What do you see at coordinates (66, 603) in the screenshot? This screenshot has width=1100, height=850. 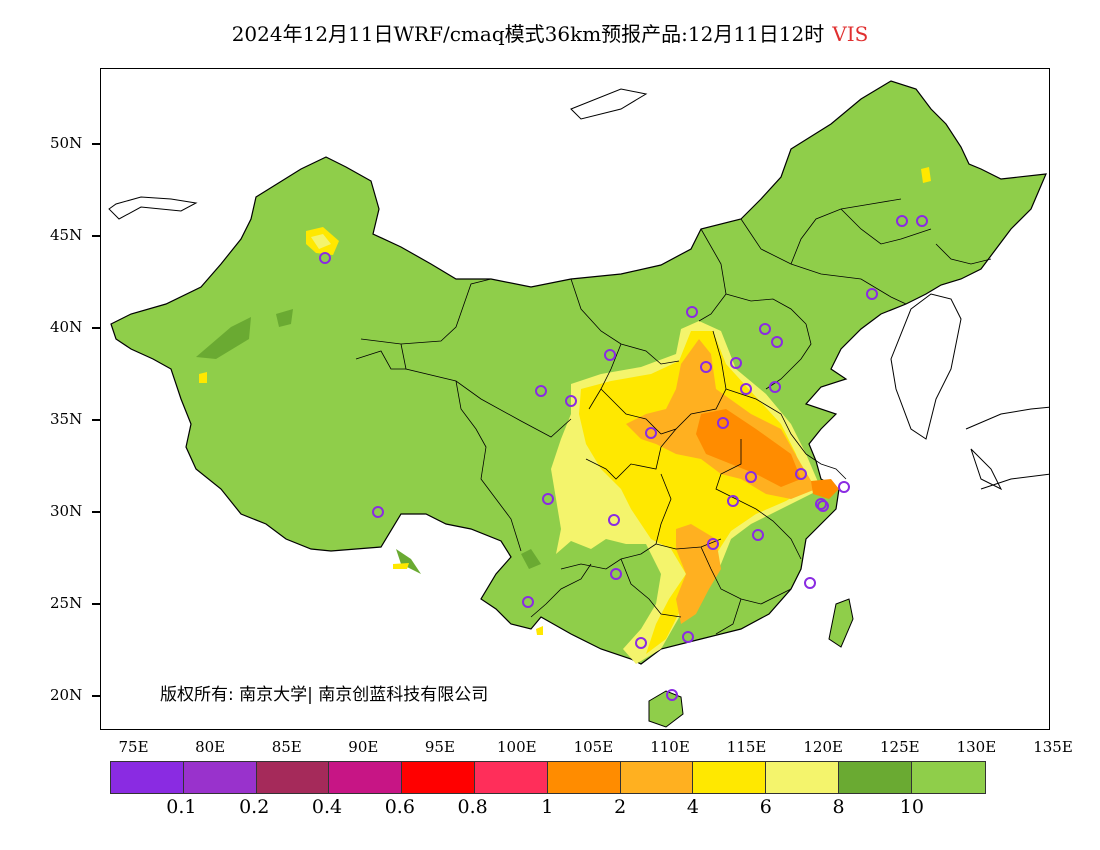 I see `lat-label: 25N` at bounding box center [66, 603].